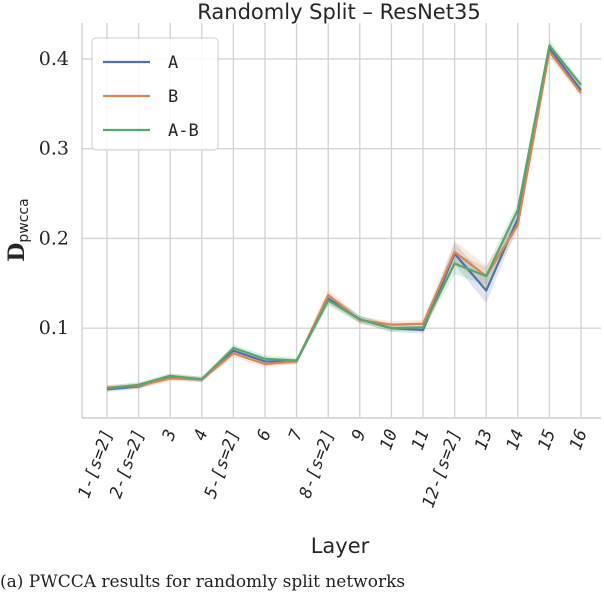 Image resolution: width=604 pixels, height=592 pixels. Describe the element at coordinates (173, 63) in the screenshot. I see `legend-label: A` at that location.